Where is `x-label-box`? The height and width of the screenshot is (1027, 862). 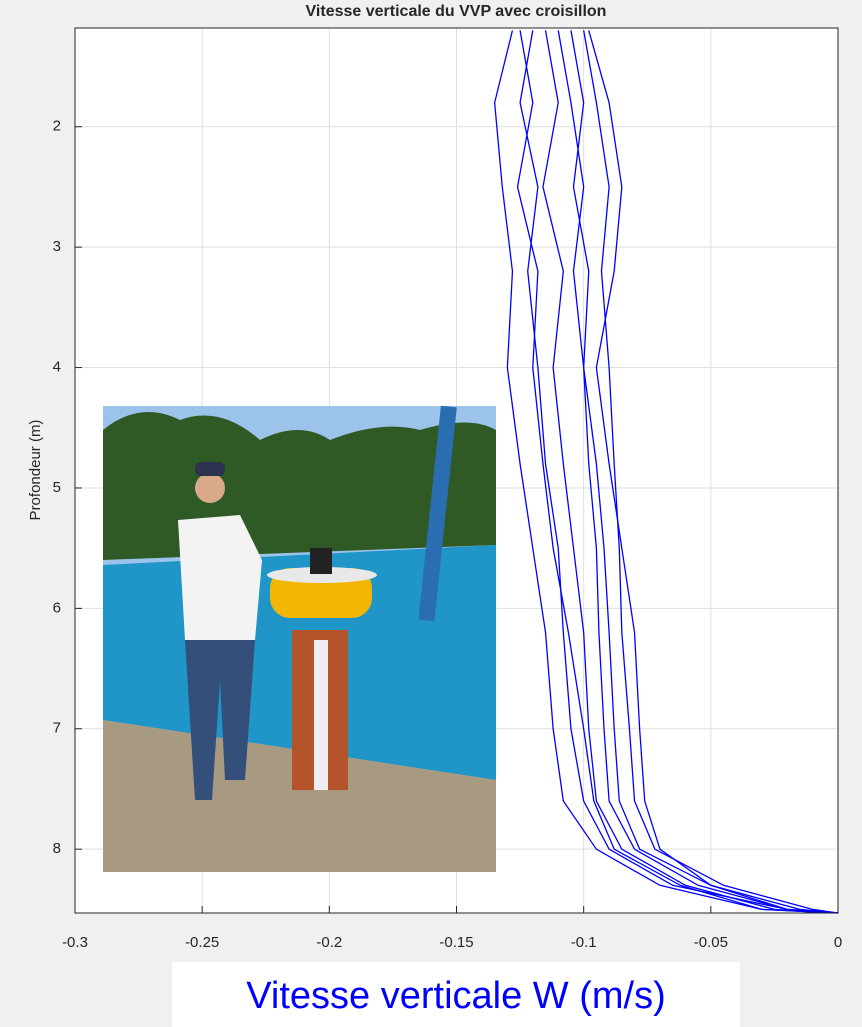
x-label-box is located at coordinates (456, 994).